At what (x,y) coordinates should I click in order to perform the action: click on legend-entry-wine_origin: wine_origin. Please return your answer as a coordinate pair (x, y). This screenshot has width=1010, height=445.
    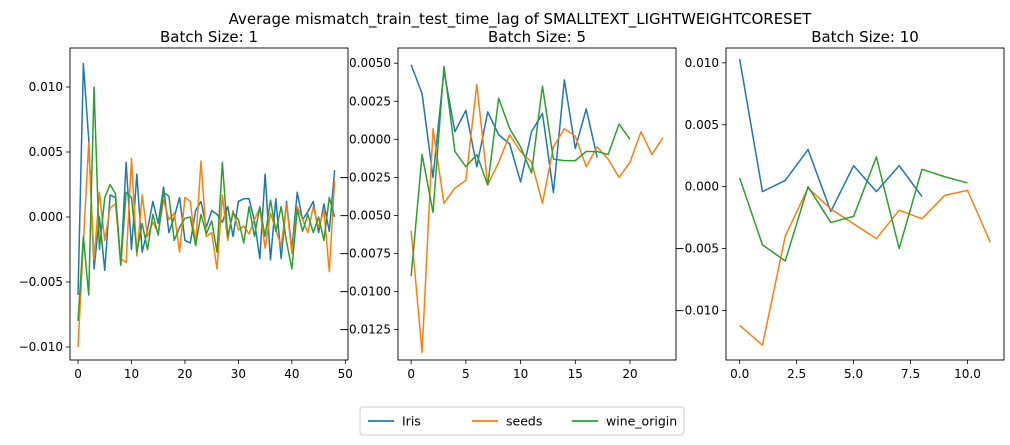
    Looking at the image, I should click on (624, 421).